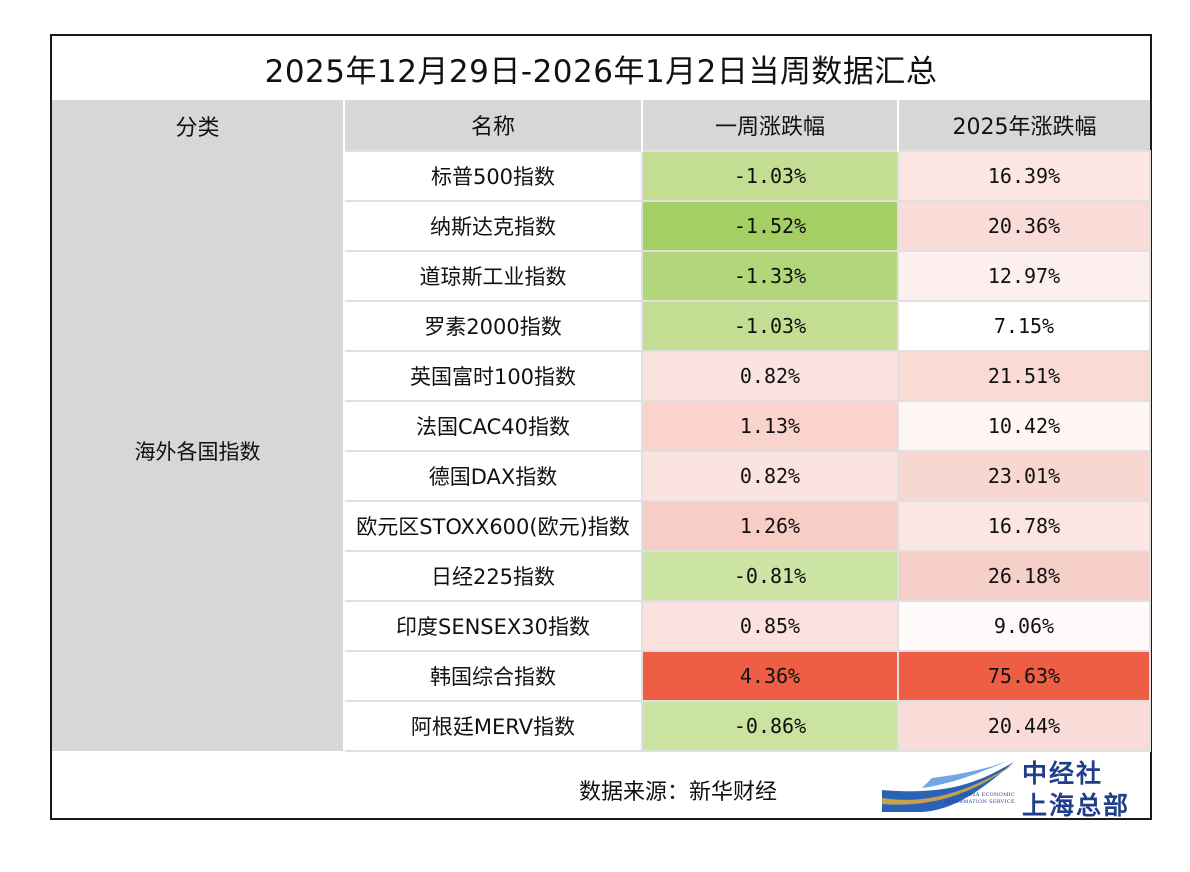 Image resolution: width=1190 pixels, height=872 pixels. What do you see at coordinates (770, 125) in the screenshot?
I see `header-week-change: 一周涨跌幅` at bounding box center [770, 125].